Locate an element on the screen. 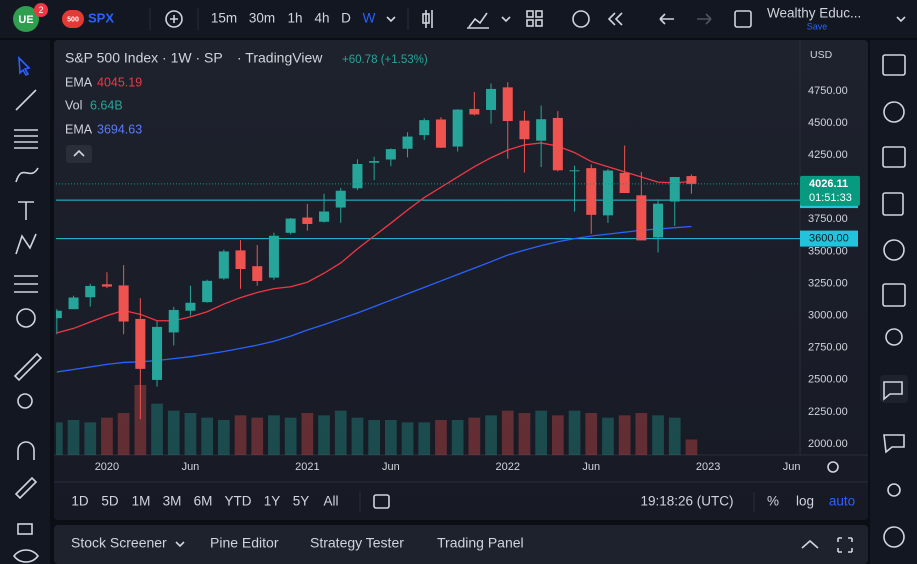  scale-option: % is located at coordinates (773, 501).